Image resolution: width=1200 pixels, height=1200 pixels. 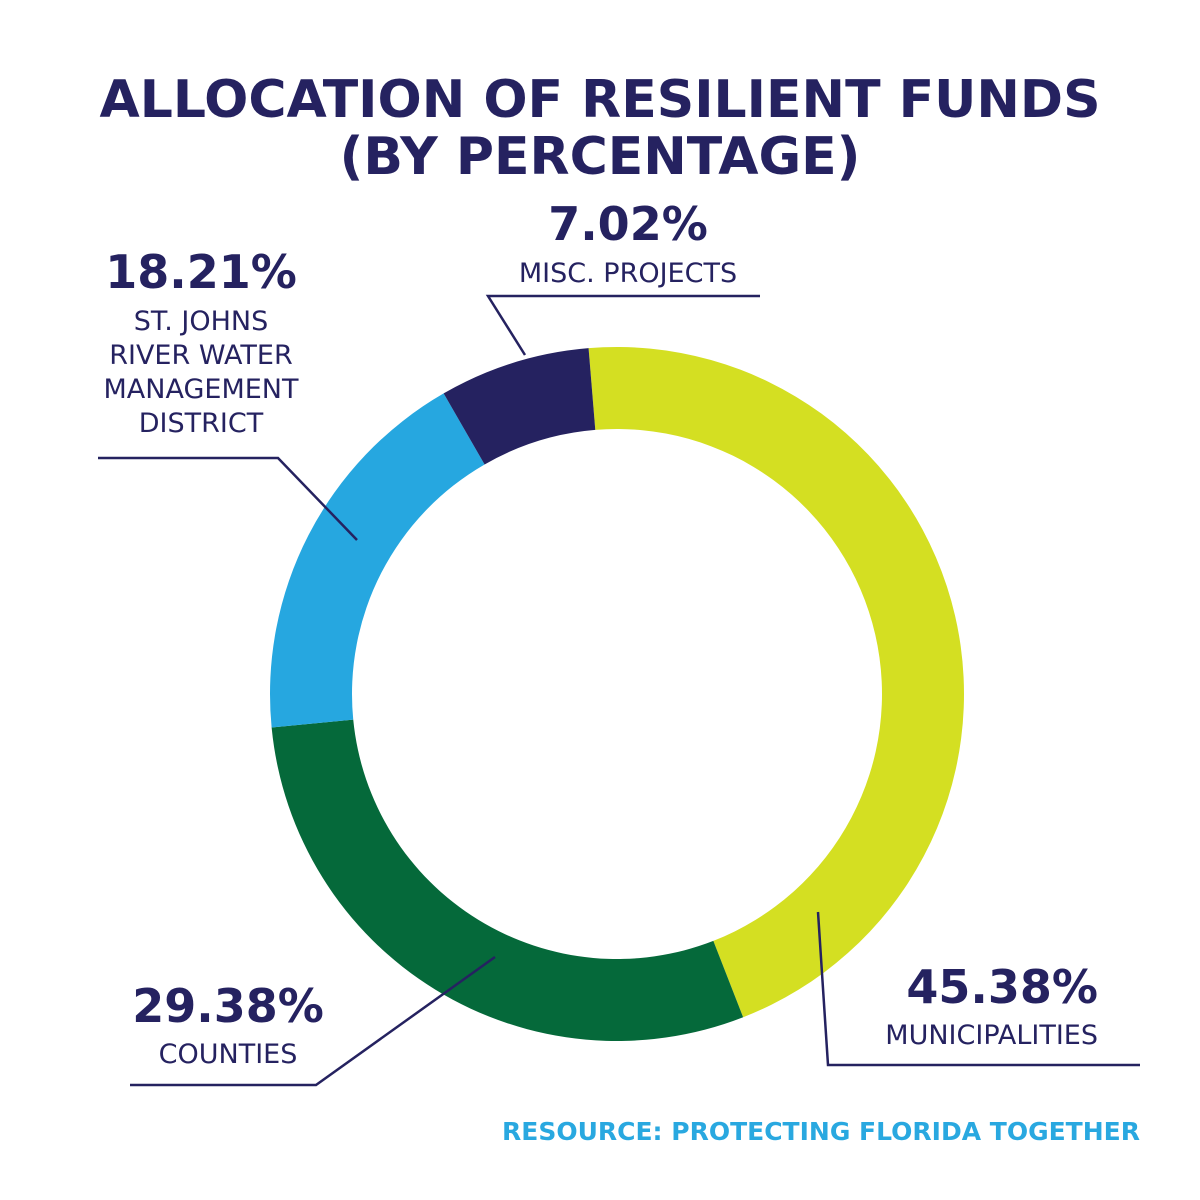 I want to click on slice-value-label-1: 29.38%, so click(x=228, y=1006).